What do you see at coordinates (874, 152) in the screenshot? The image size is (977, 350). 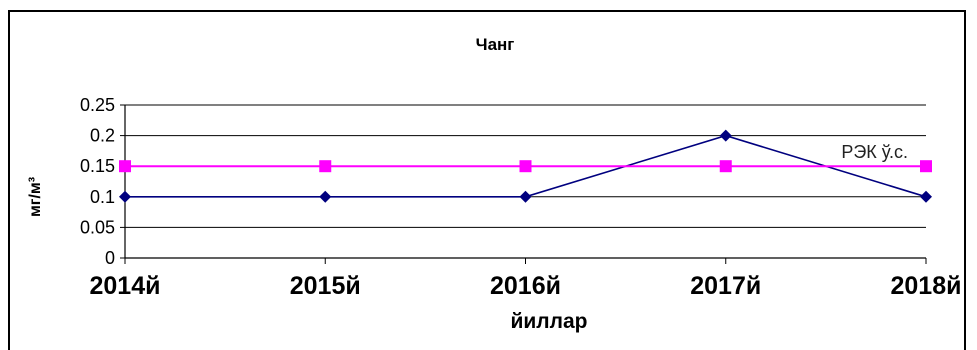 I see `series-annotation: РЭК ў.с.` at bounding box center [874, 152].